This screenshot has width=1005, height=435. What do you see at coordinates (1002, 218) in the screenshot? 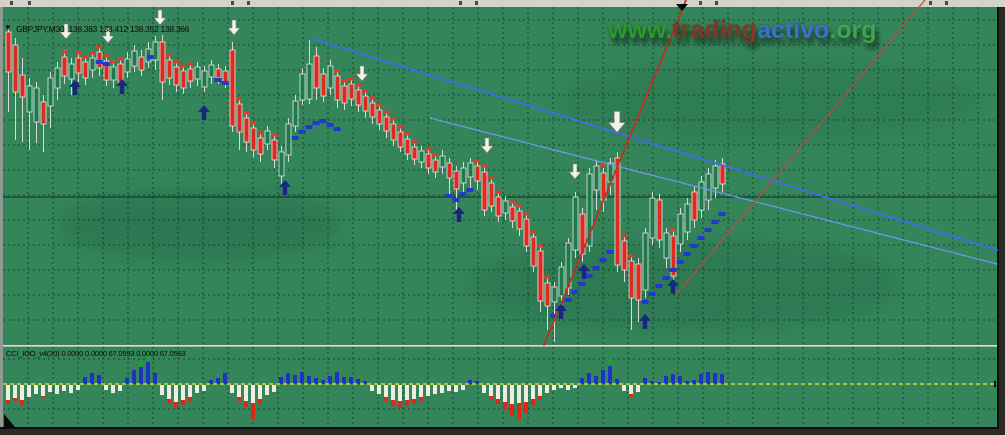
I see `window-right-frame` at bounding box center [1002, 218].